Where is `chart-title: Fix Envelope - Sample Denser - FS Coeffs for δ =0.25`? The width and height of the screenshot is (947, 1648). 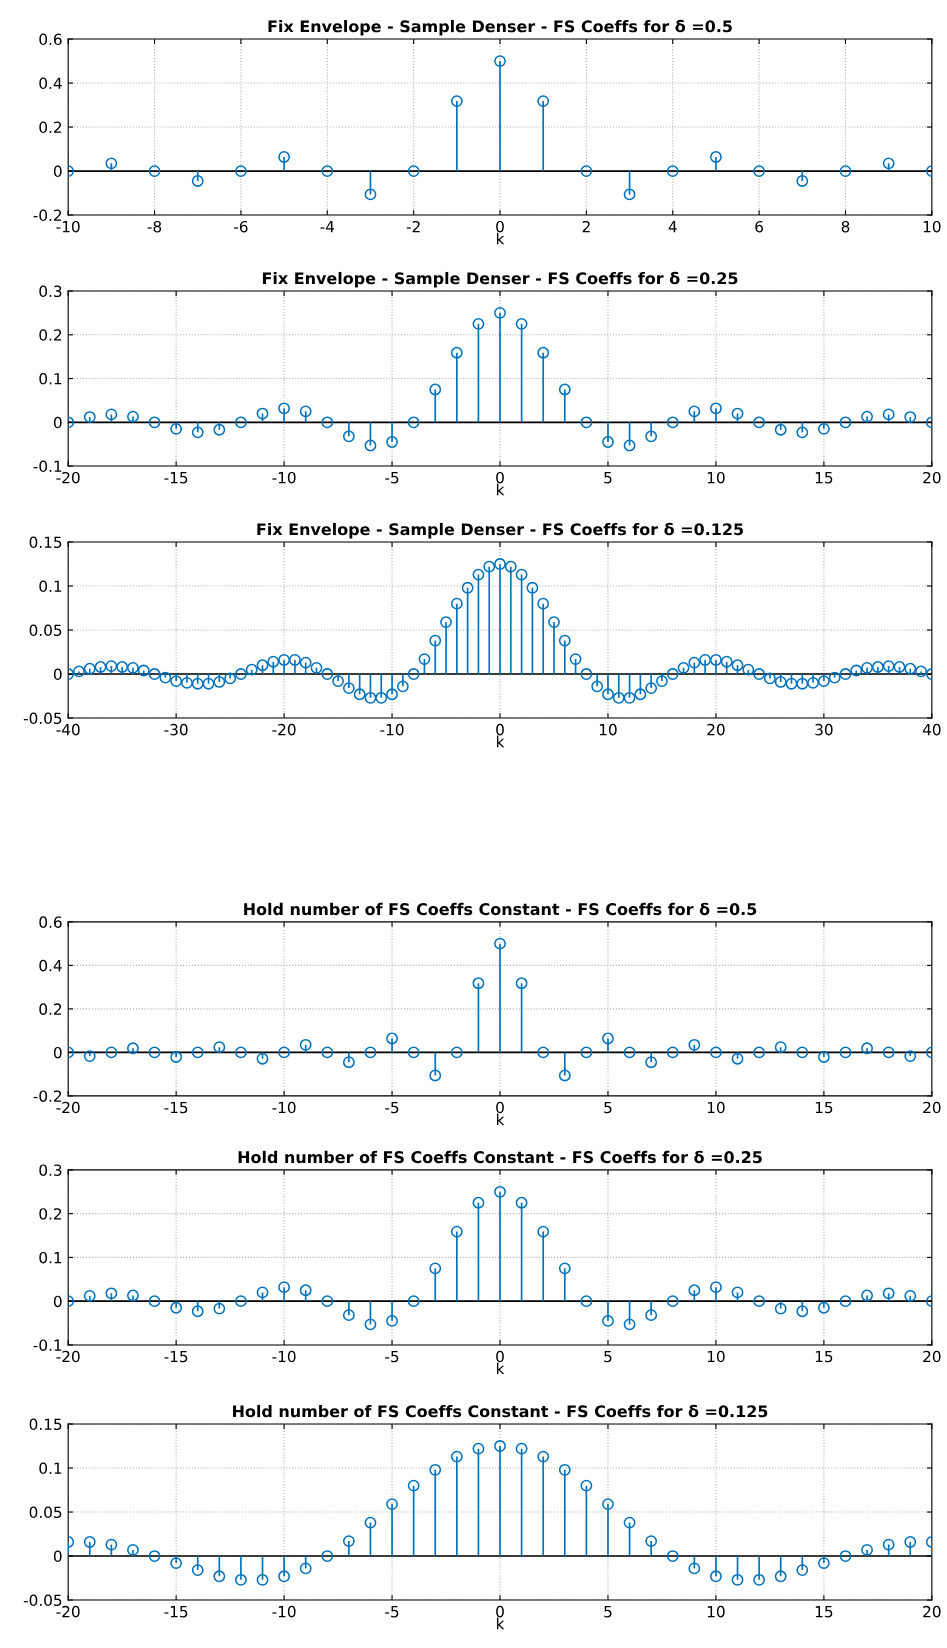 chart-title: Fix Envelope - Sample Denser - FS Coeffs for δ =0.25 is located at coordinates (500, 279).